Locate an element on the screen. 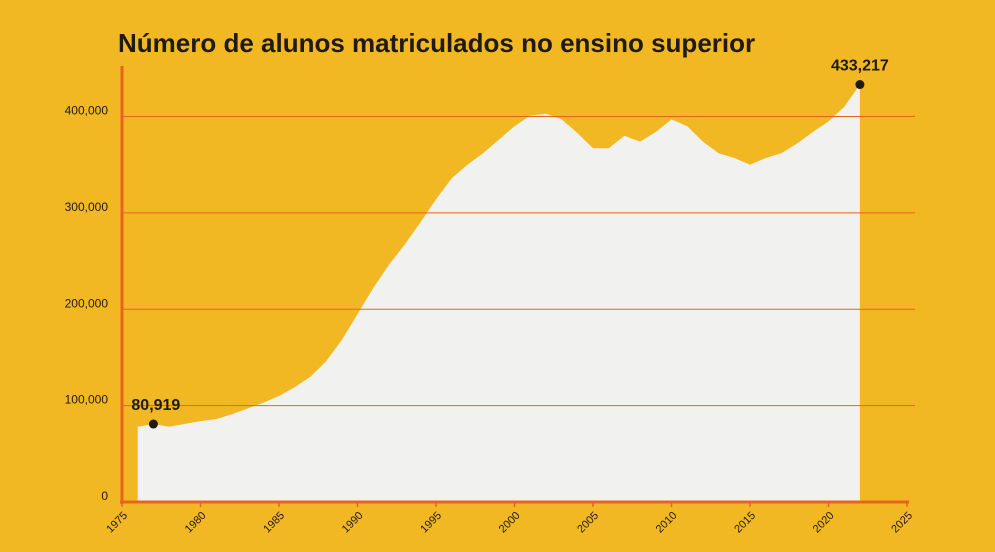  x-tick-label: 2025 is located at coordinates (902, 523).